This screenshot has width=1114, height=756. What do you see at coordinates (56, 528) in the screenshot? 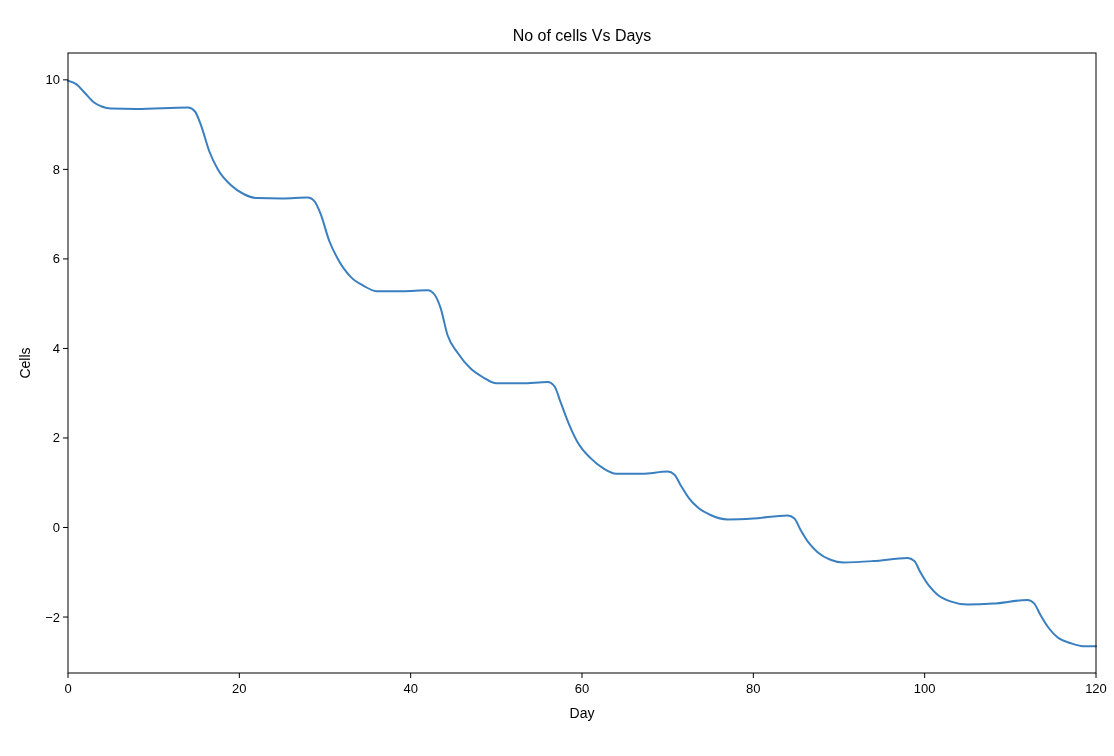
I see `y-tick-label: 0` at bounding box center [56, 528].